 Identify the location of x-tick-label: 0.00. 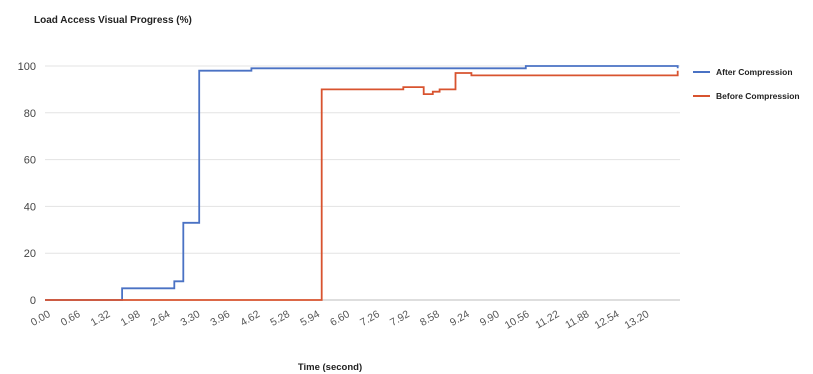
(41, 318).